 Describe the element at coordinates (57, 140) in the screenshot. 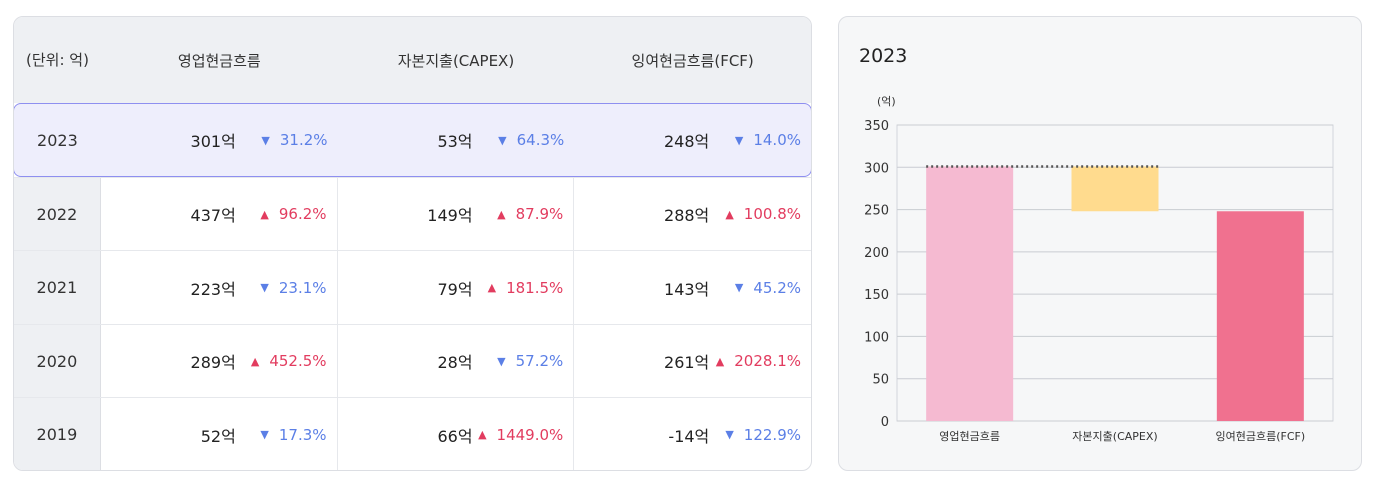

I see `row-year: 2023` at that location.